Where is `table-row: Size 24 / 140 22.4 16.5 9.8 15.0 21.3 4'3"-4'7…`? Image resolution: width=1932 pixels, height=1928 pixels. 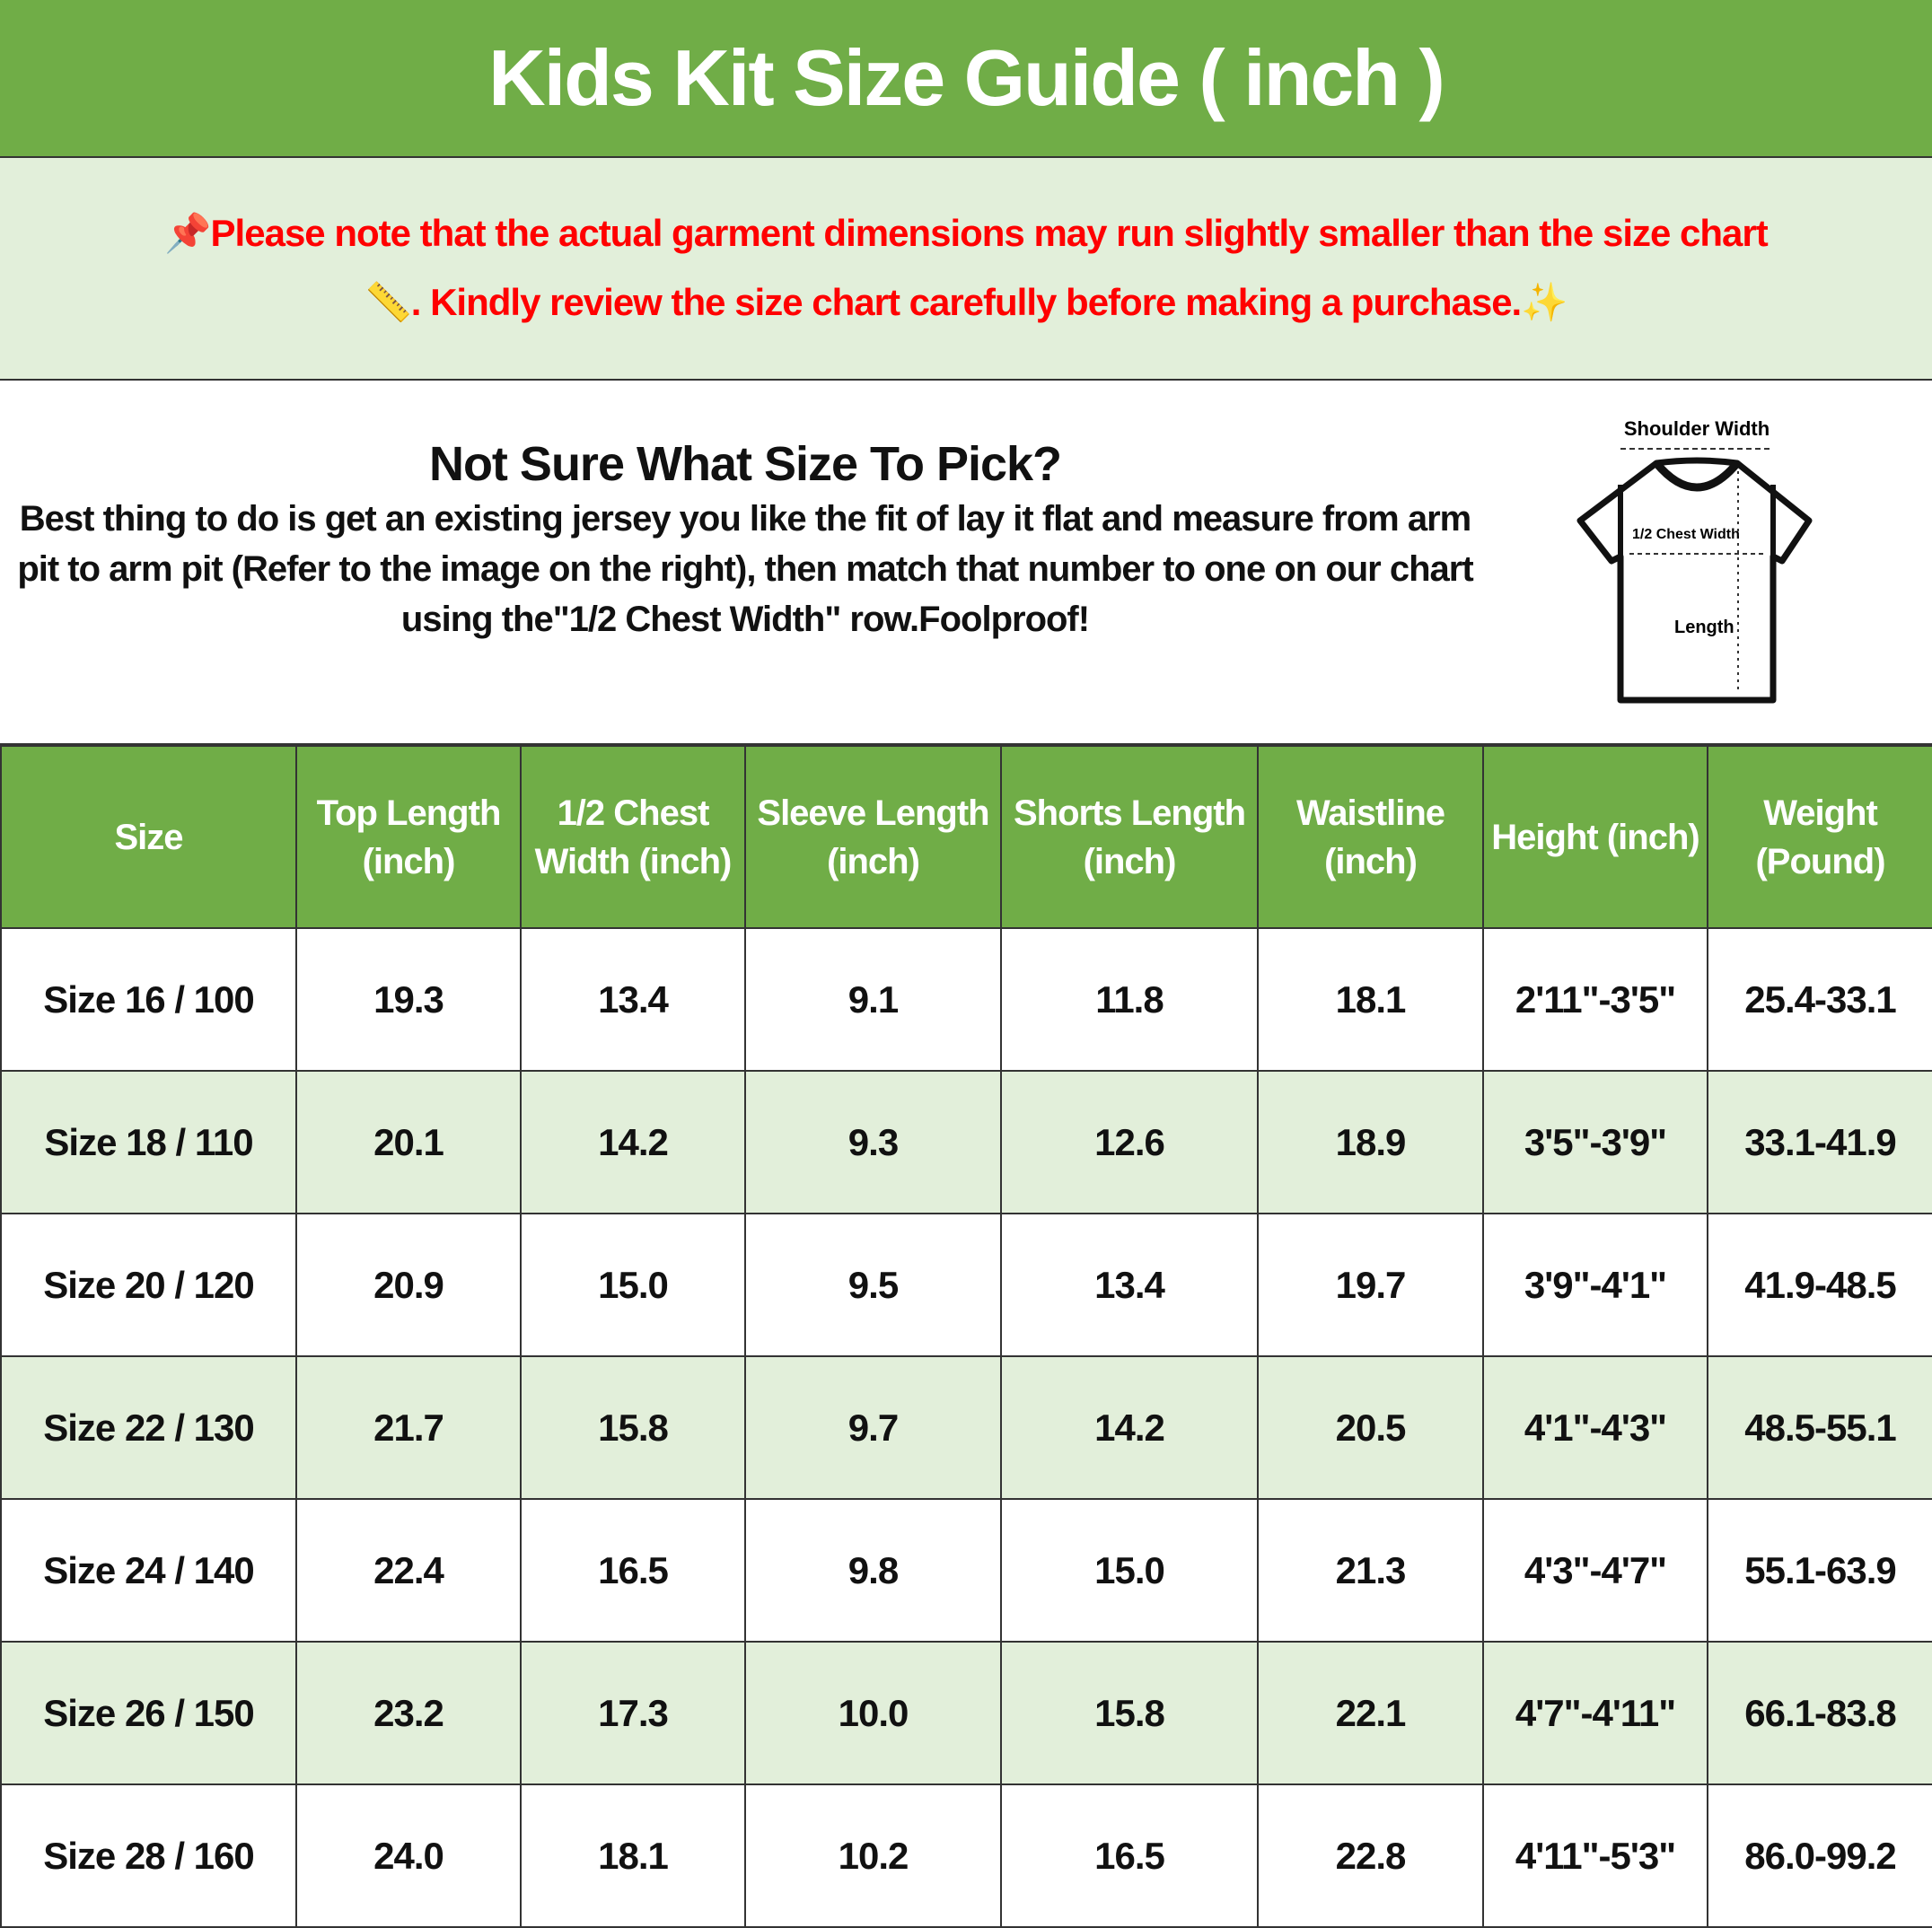
table-row: Size 24 / 140 22.4 16.5 9.8 15.0 21.3 4'3"-4'7… is located at coordinates (966, 1571).